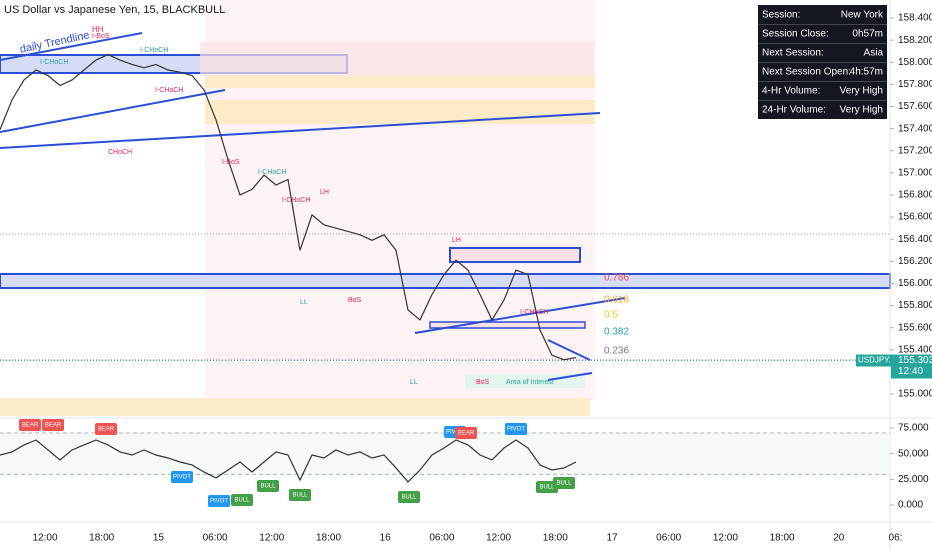 The width and height of the screenshot is (932, 550). What do you see at coordinates (611, 315) in the screenshot?
I see `fib-label: 0.5` at bounding box center [611, 315].